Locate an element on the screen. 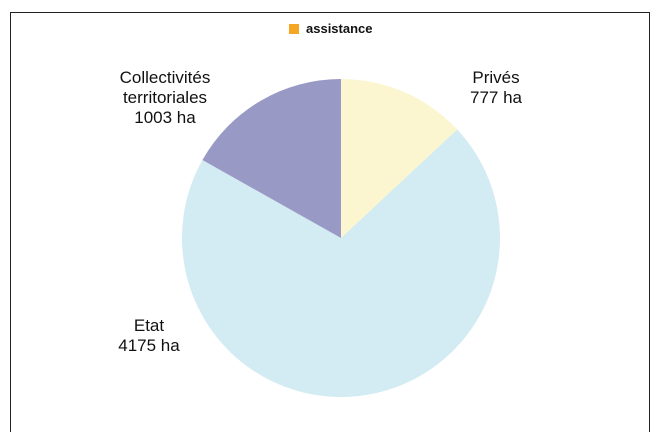 This screenshot has width=661, height=432. slice-label-collectivites: Collectivités territoriales 1003 ha is located at coordinates (165, 98).